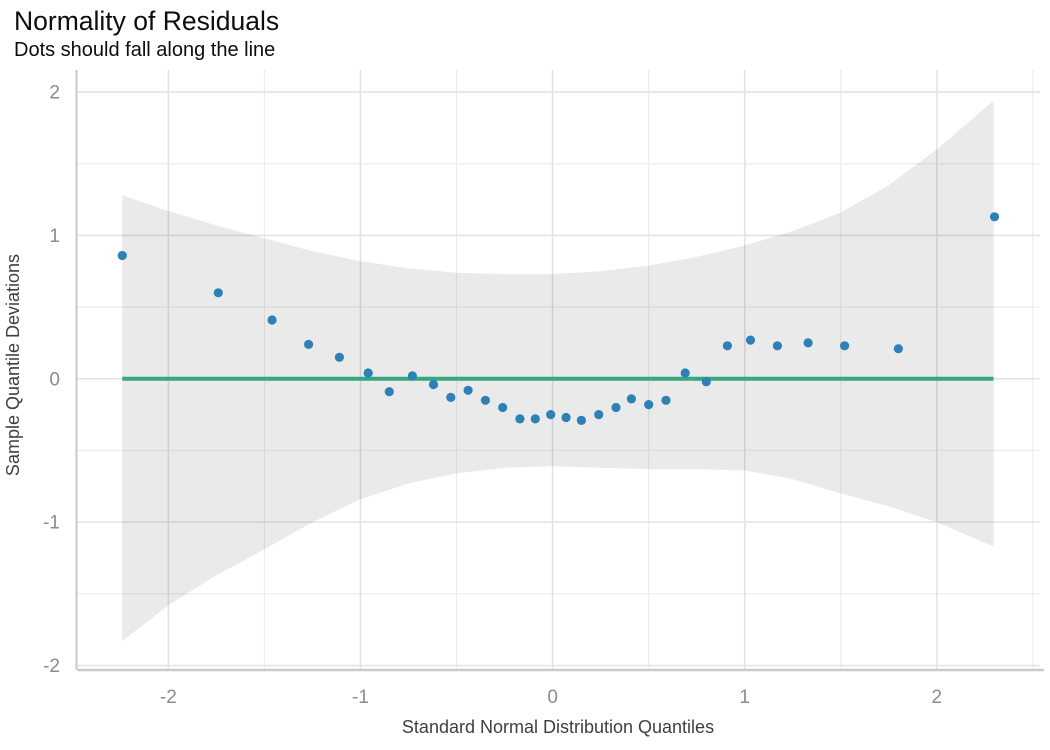  What do you see at coordinates (51, 666) in the screenshot?
I see `y-tick-label: -2` at bounding box center [51, 666].